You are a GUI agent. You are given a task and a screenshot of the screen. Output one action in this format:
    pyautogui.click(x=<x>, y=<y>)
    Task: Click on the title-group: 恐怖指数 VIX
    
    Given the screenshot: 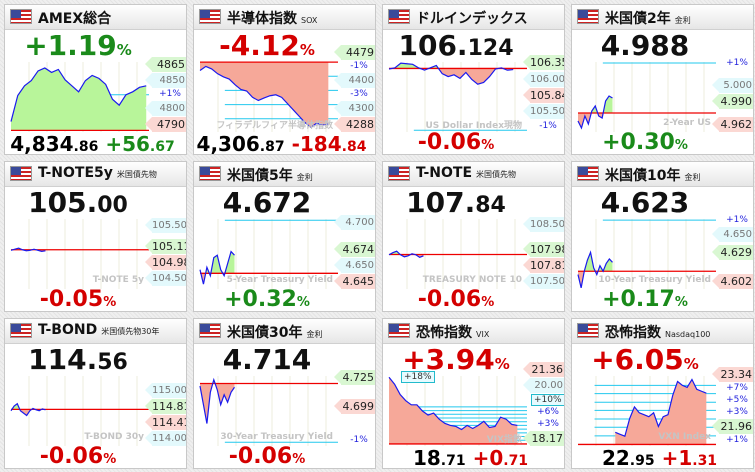 What is the action you would take?
    pyautogui.click(x=452, y=332)
    